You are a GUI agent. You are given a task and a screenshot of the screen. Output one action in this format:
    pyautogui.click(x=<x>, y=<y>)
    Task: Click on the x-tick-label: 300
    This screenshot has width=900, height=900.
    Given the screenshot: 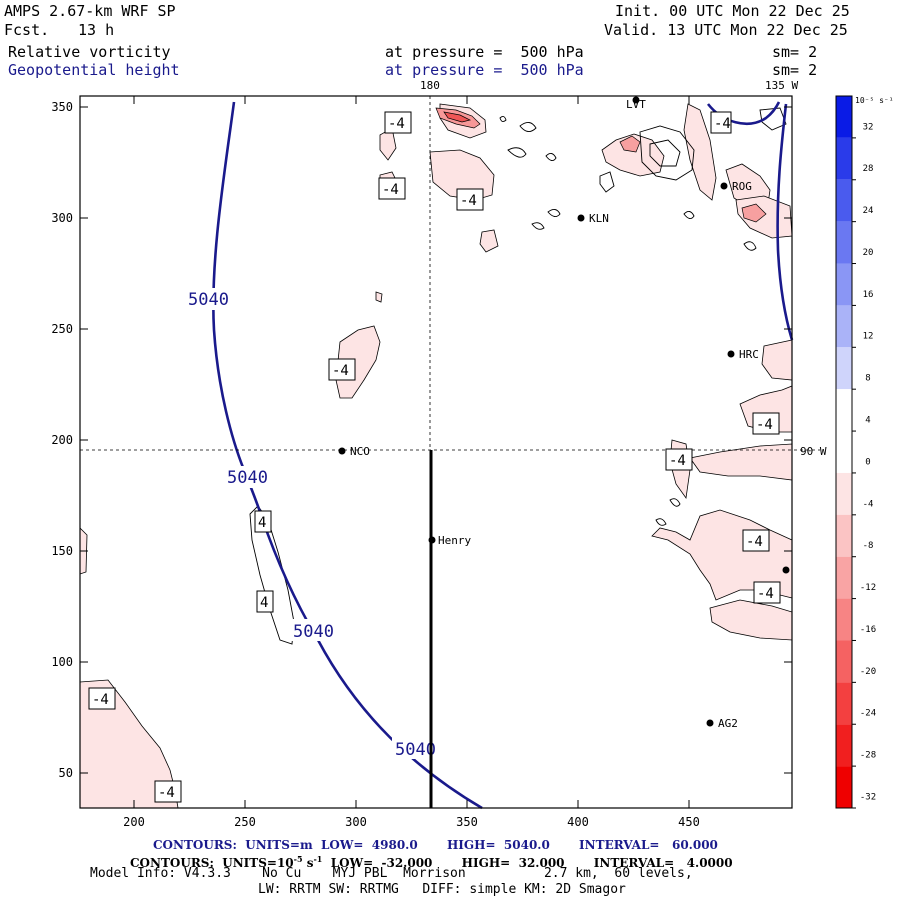 What is the action you would take?
    pyautogui.click(x=356, y=822)
    